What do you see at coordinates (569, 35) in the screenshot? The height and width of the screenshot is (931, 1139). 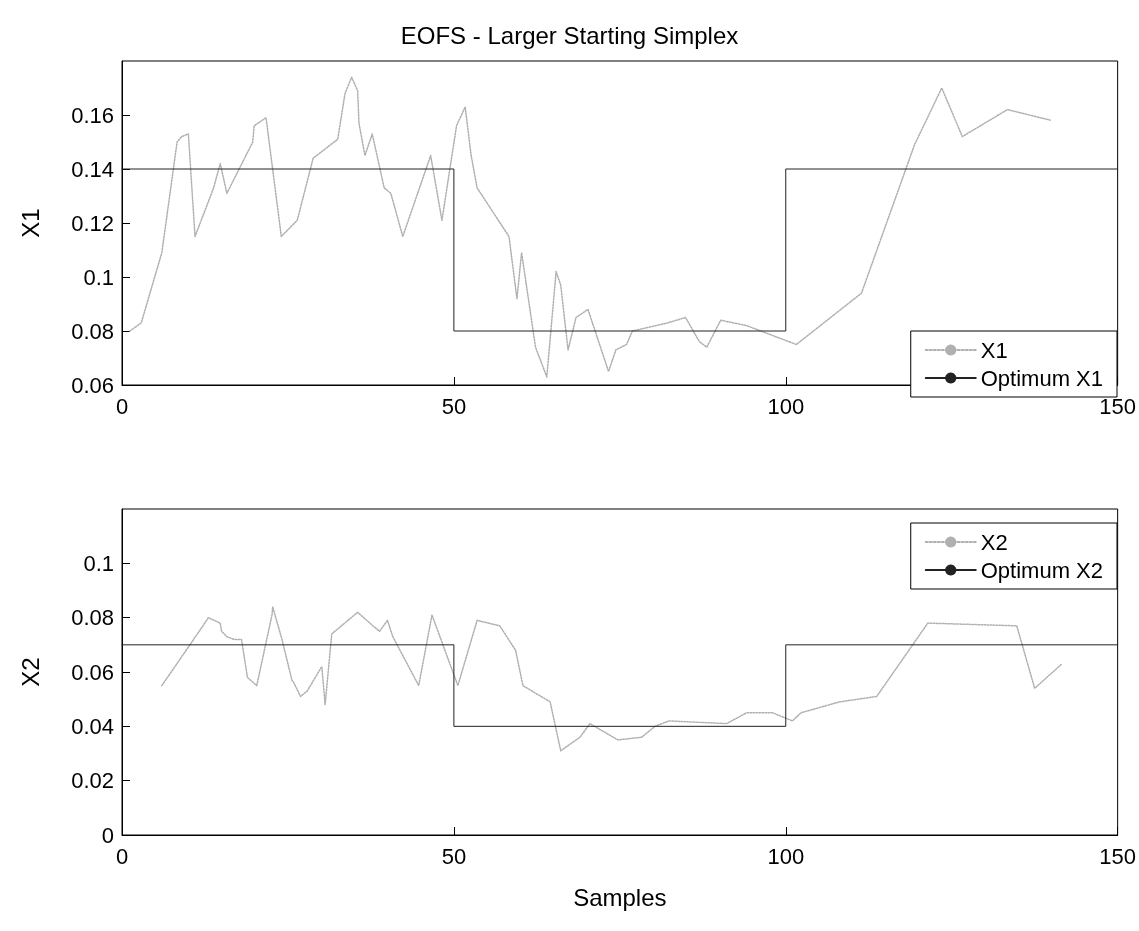 I see `chart-title: EOFS - Larger Starting Simplex` at bounding box center [569, 35].